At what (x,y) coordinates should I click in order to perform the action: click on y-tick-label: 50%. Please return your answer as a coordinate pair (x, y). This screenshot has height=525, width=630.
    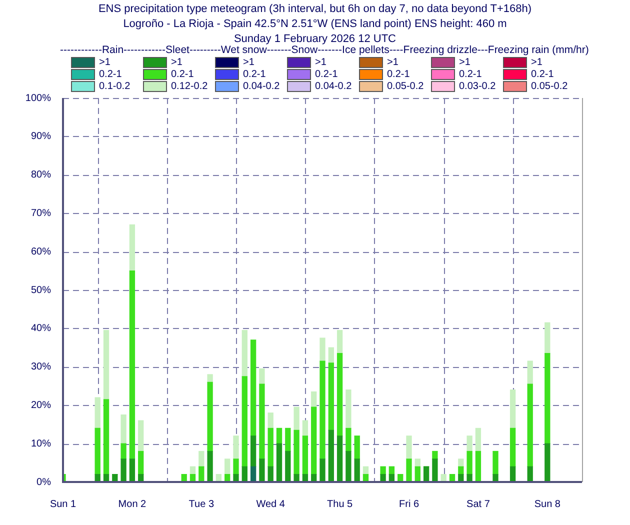
    Looking at the image, I should click on (41, 290).